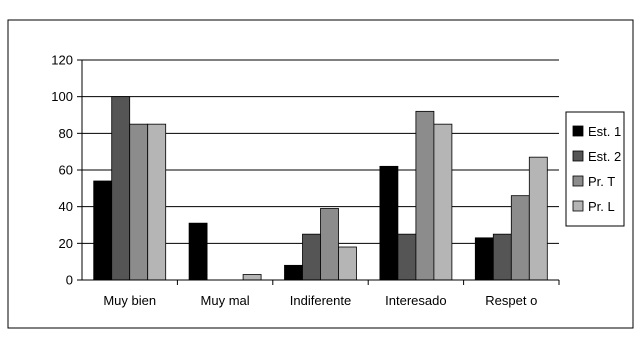 This screenshot has width=640, height=341. Describe the element at coordinates (604, 156) in the screenshot. I see `legend-label: Est. 2` at that location.